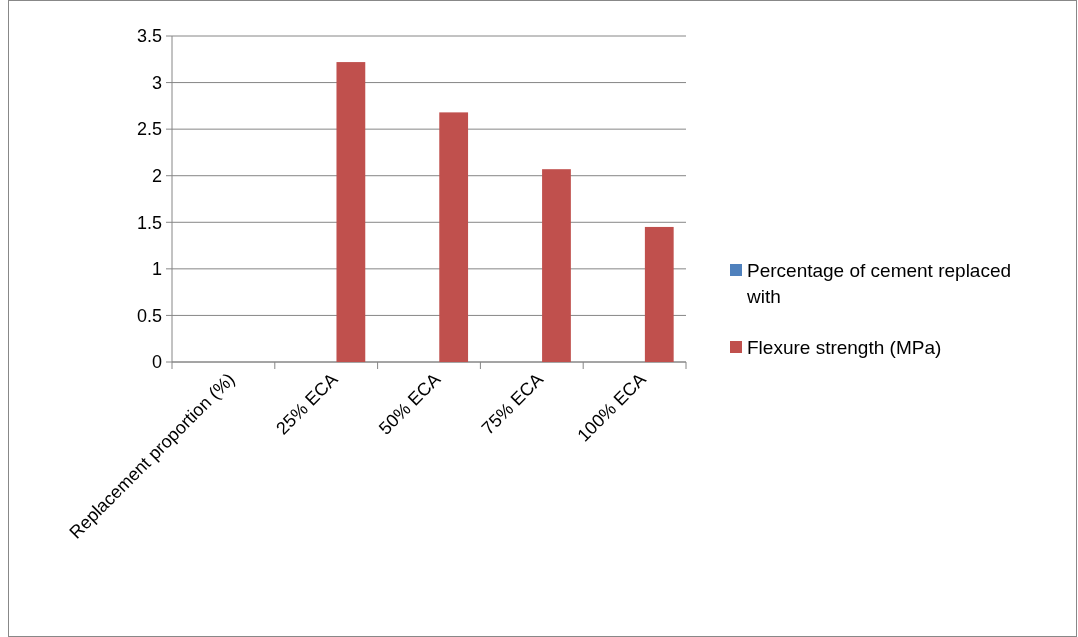  What do you see at coordinates (156, 362) in the screenshot?
I see `y-tick-label: 0` at bounding box center [156, 362].